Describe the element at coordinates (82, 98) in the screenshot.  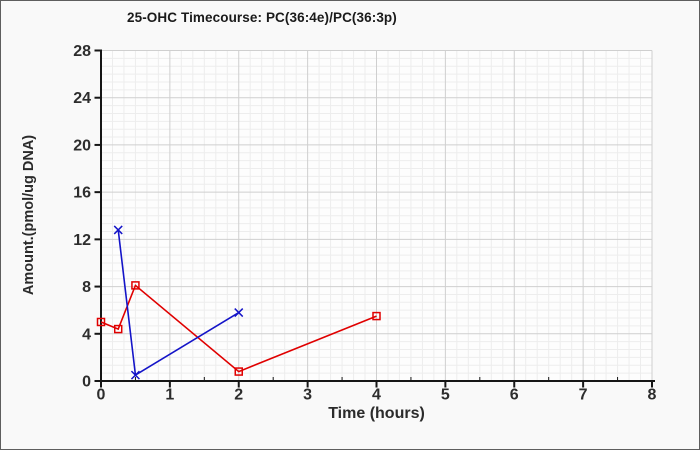
I see `y-tick-label: 24` at that location.